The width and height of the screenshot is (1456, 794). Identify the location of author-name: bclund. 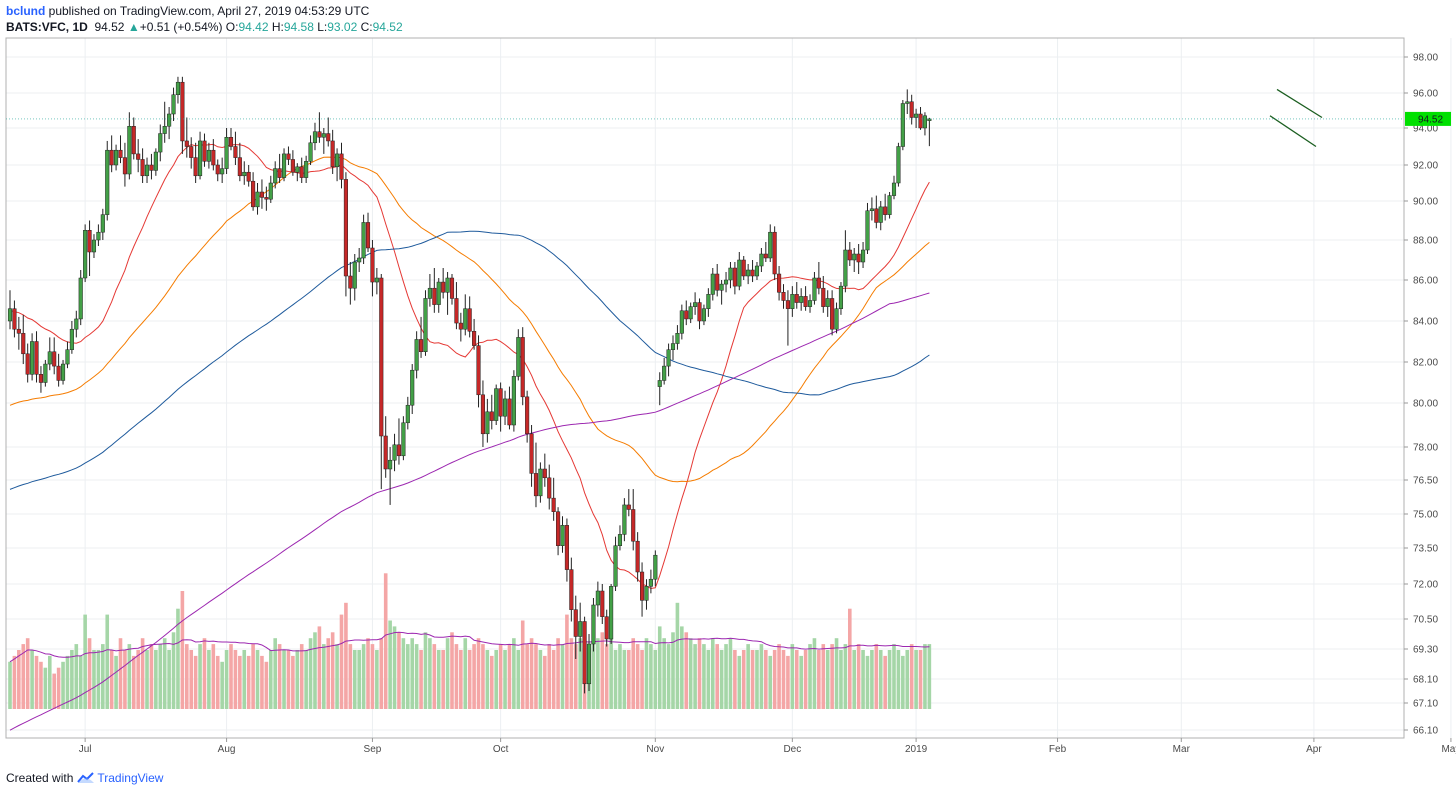
(26, 11).